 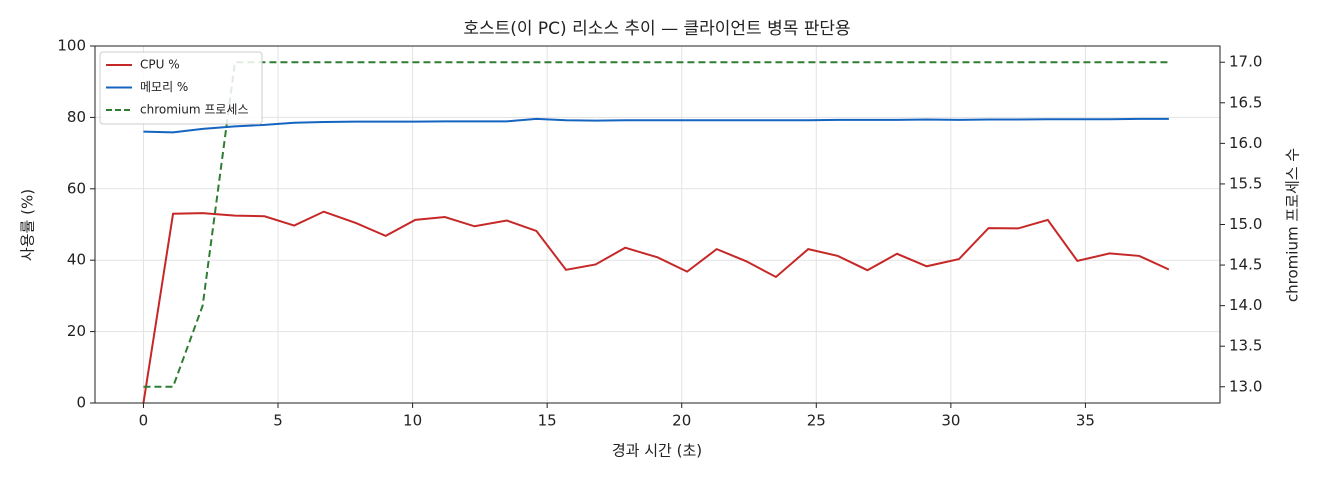 I want to click on legend-box, so click(x=181, y=88).